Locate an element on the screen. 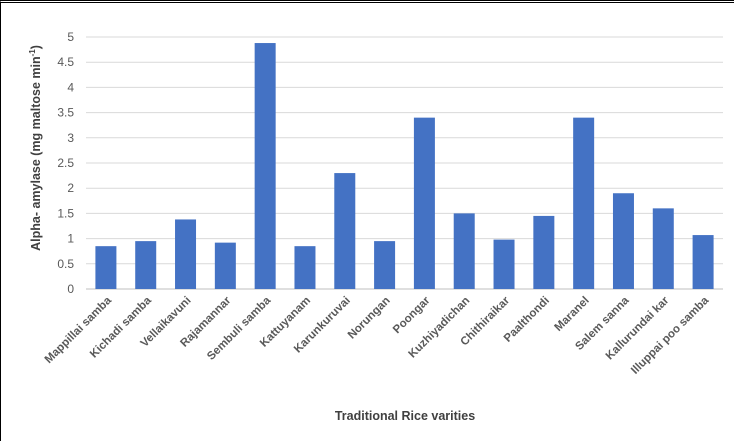 The image size is (734, 444). x-category-label: Mappillai samba is located at coordinates (79, 330).